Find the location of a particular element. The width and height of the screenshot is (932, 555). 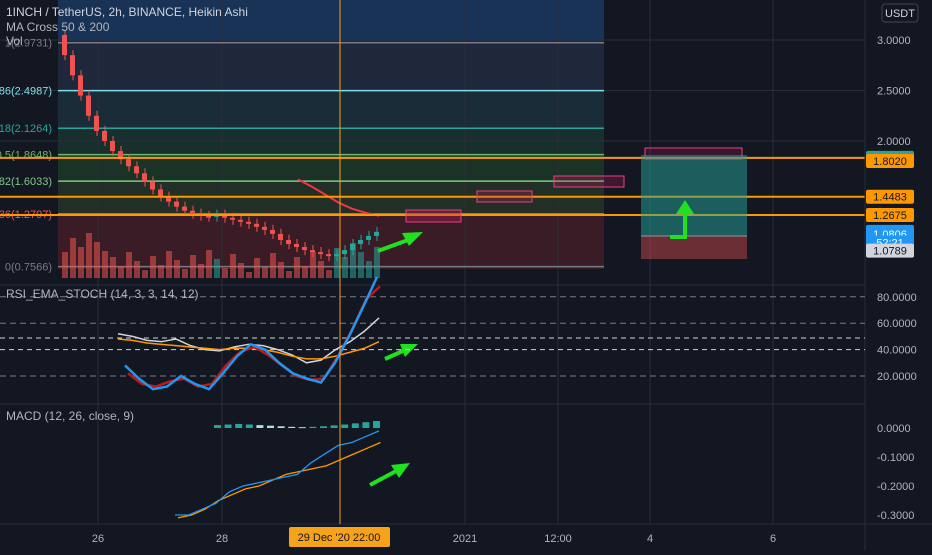

macd-tick-label: 0.0000 is located at coordinates (894, 429).